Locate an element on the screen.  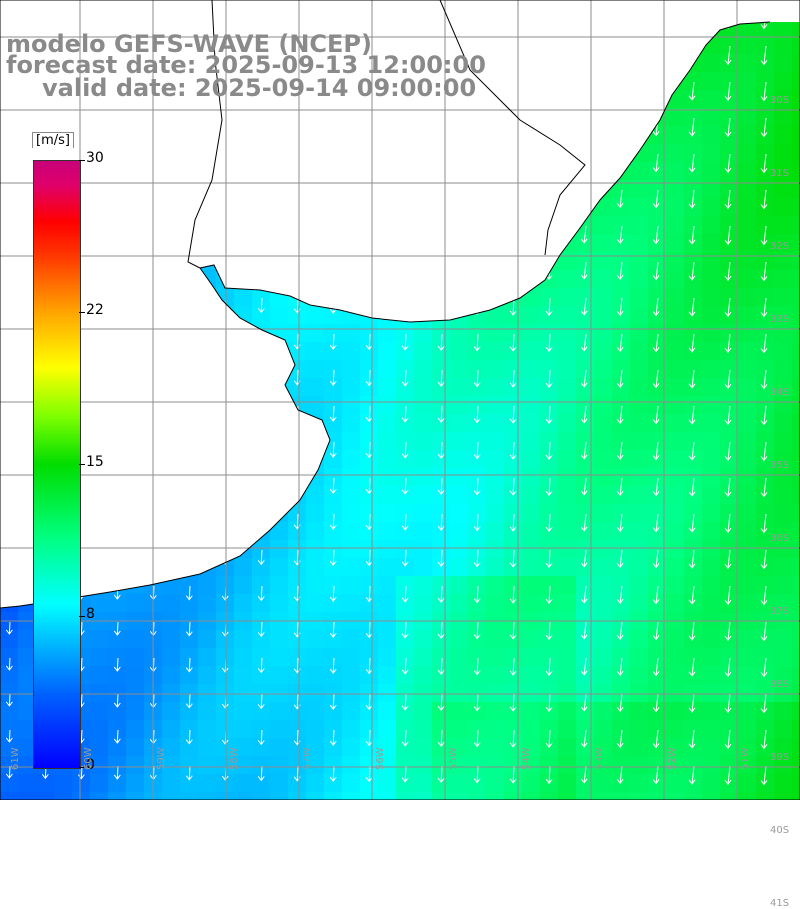
longitude-label: 57W is located at coordinates (307, 758).